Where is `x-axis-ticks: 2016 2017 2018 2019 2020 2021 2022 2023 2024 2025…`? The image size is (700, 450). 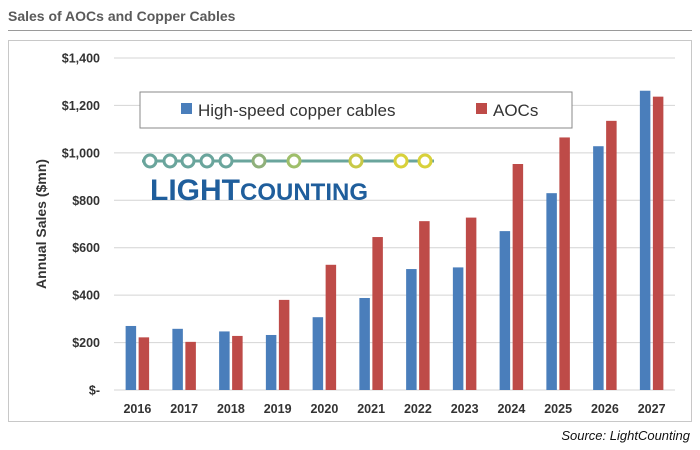
x-axis-ticks: 2016 2017 2018 2019 2020 2021 2022 2023 2024 2025… is located at coordinates (394, 409).